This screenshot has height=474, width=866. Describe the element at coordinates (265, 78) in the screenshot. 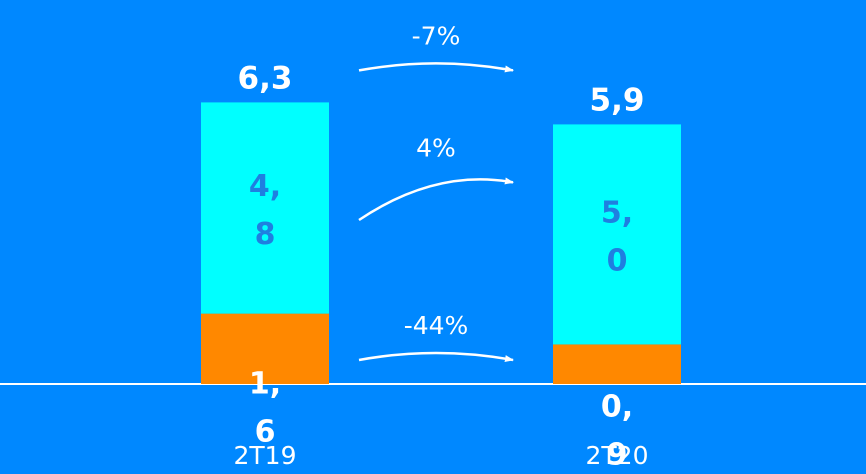

I see `total-label-2T19: 6,3` at that location.